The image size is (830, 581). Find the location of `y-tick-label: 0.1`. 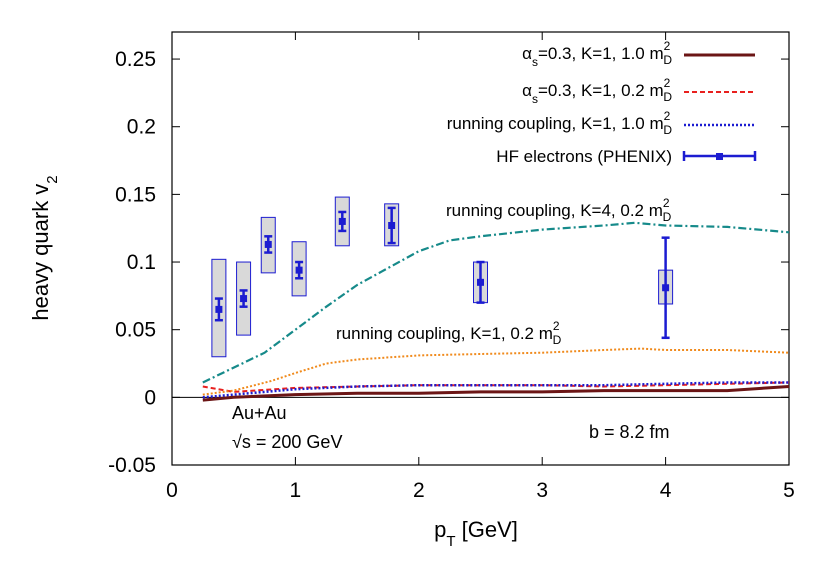

y-tick-label: 0.1 is located at coordinates (141, 262).